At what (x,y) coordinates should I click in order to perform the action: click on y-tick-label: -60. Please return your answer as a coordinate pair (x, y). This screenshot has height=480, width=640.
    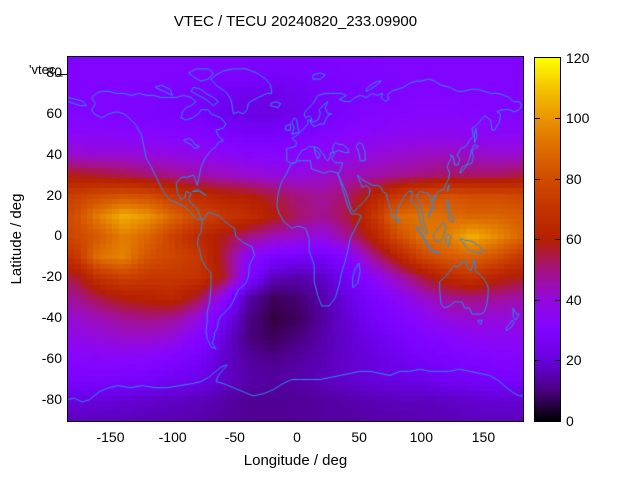
    Looking at the image, I should click on (51, 358).